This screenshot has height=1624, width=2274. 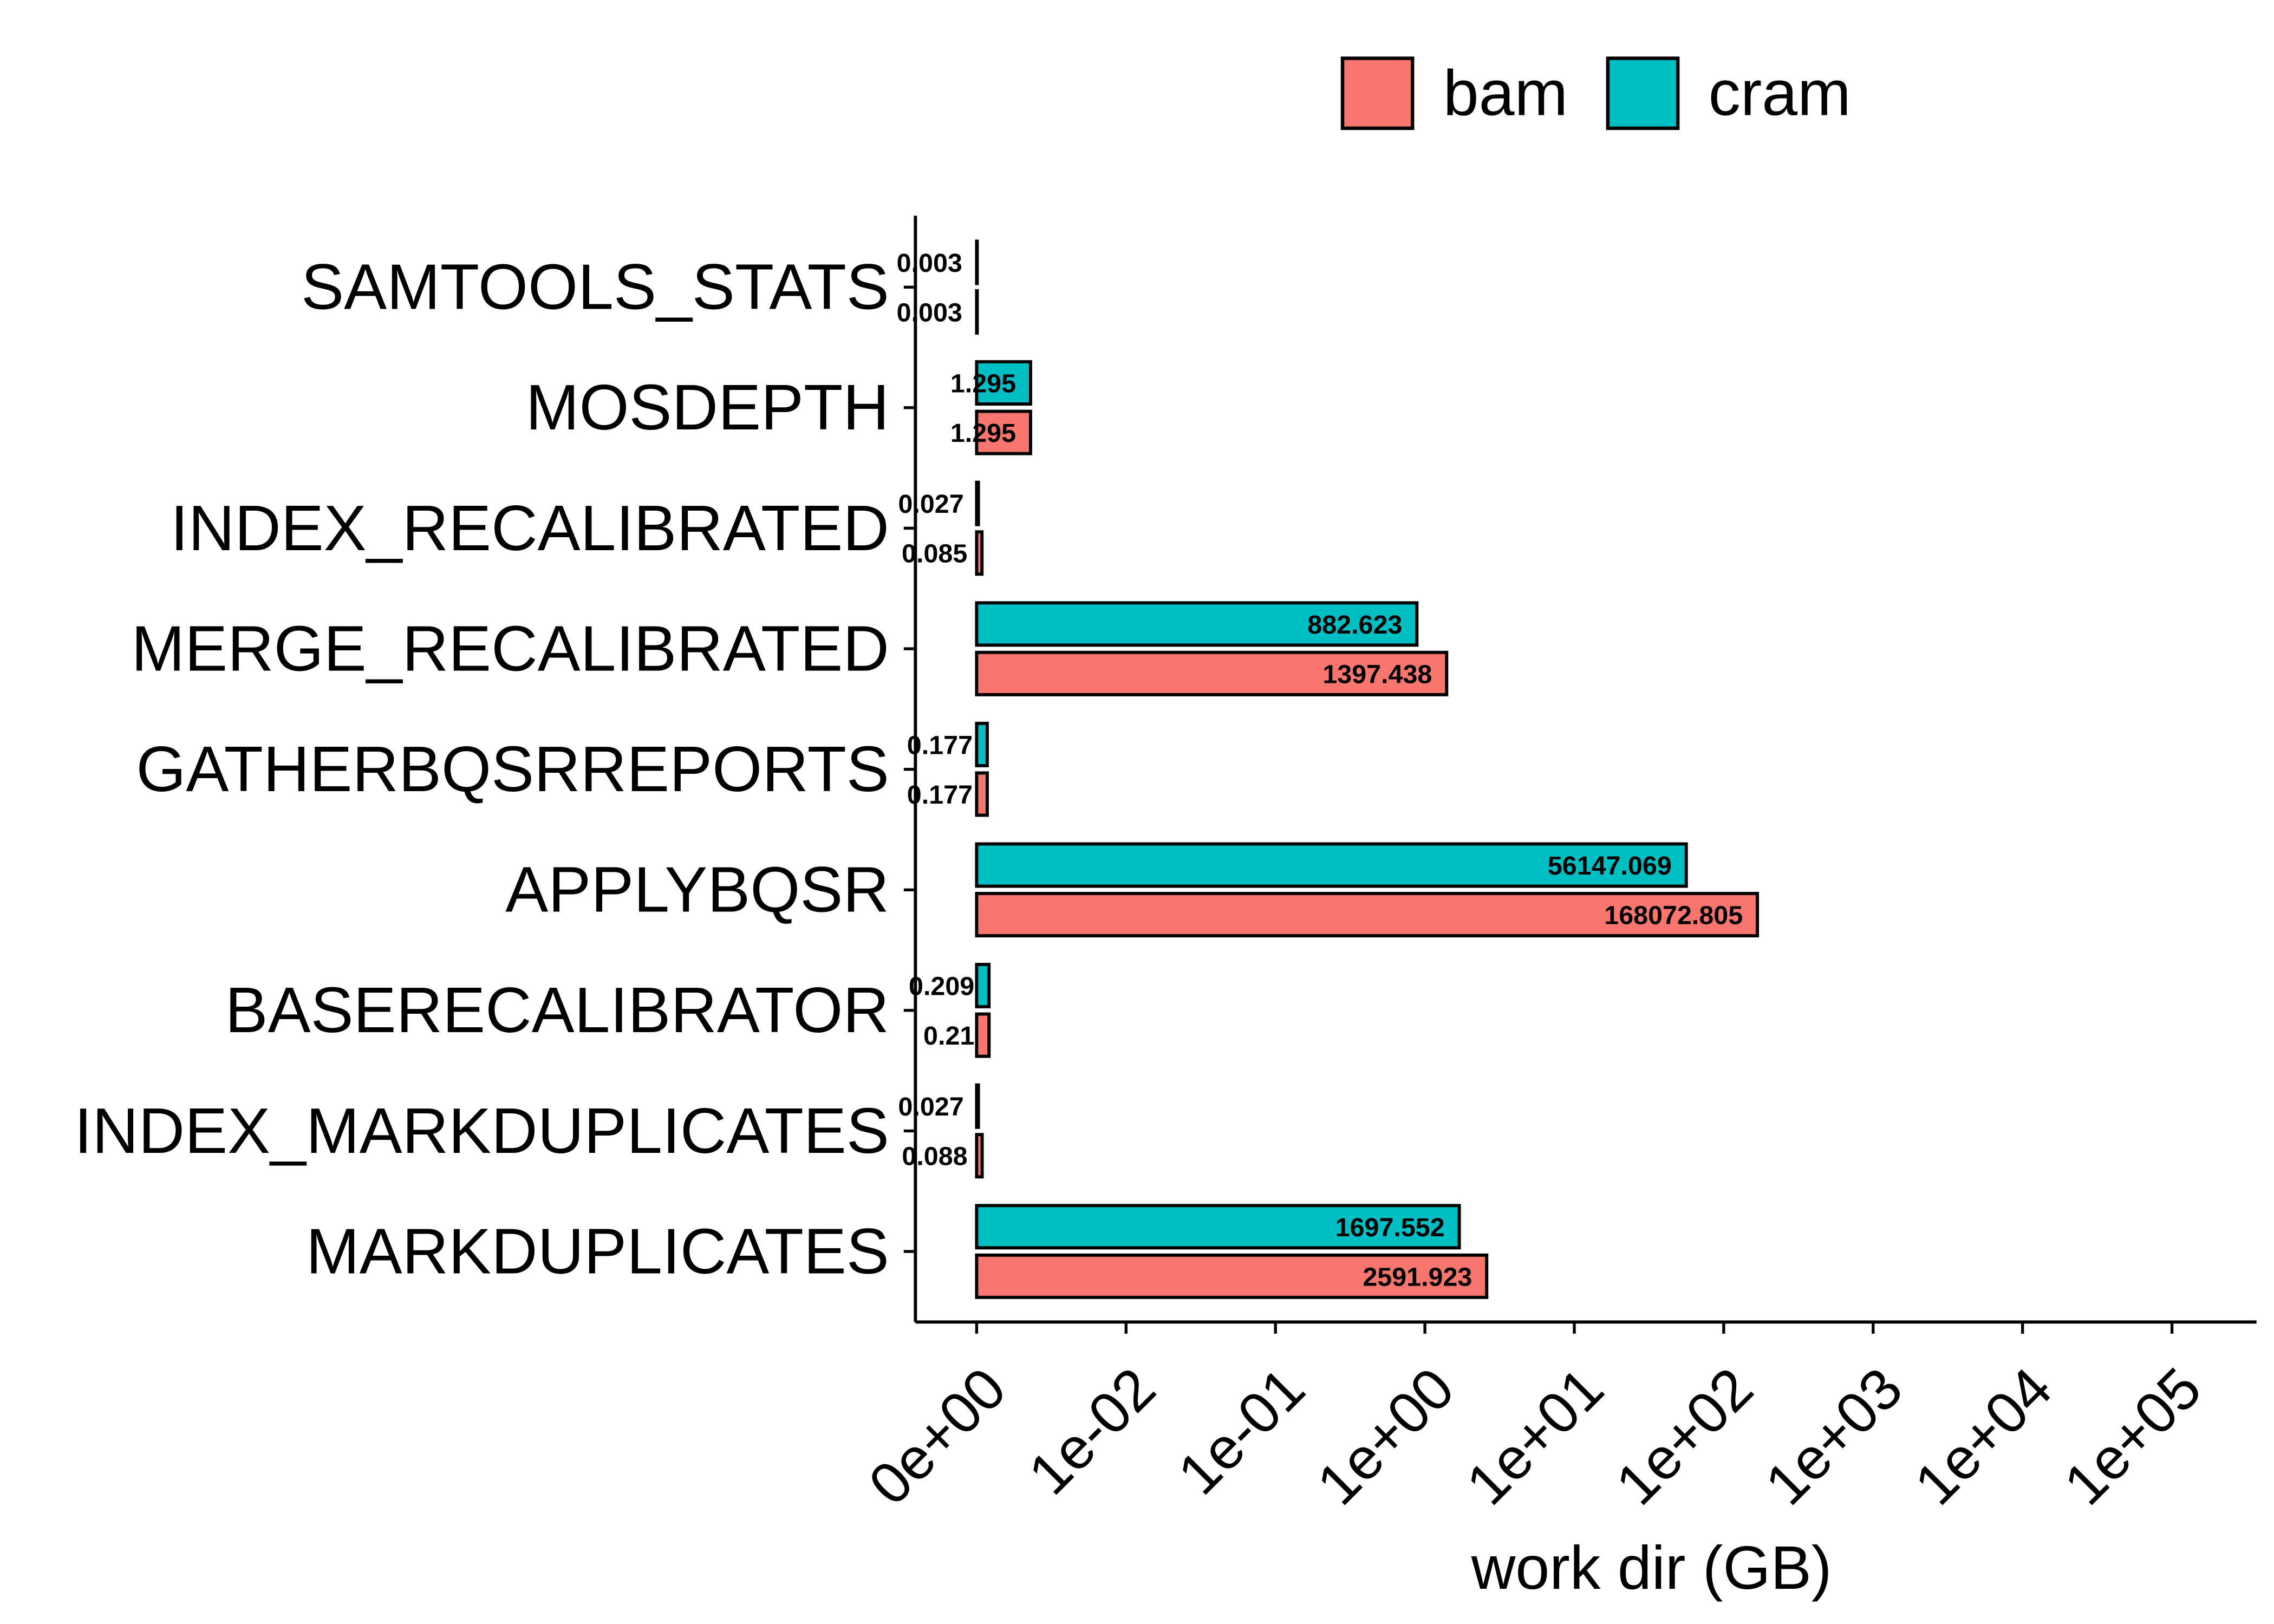 What do you see at coordinates (937, 1436) in the screenshot?
I see `x-tick-label: 0e+00` at bounding box center [937, 1436].